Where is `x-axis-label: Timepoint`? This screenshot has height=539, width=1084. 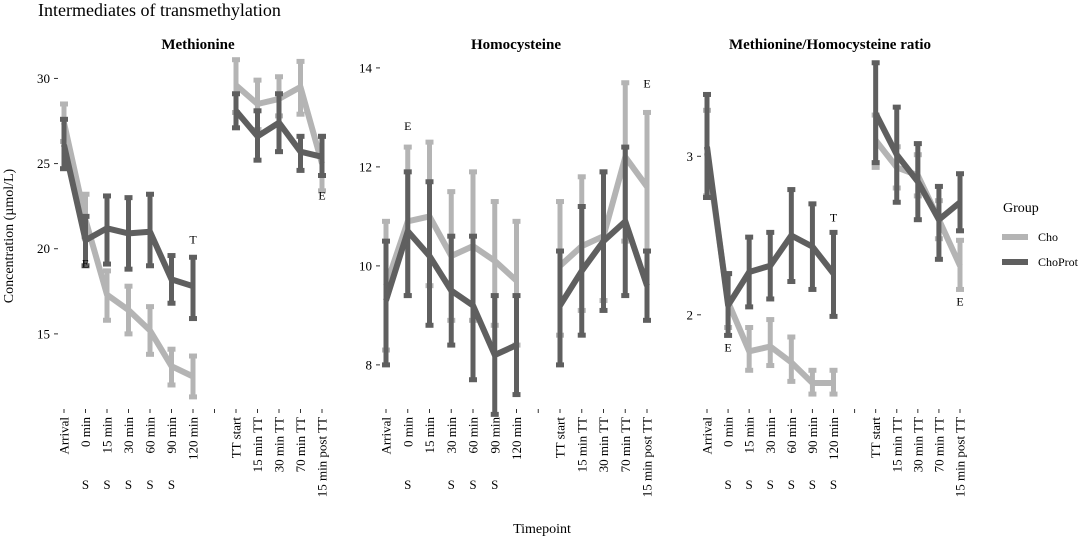
x-axis-label: Timepoint is located at coordinates (542, 529).